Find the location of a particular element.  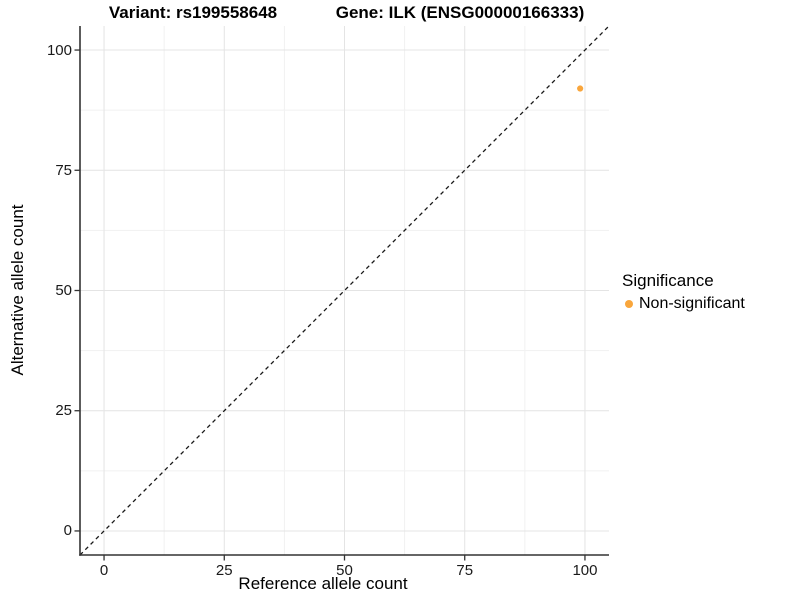

x-tick-label: 100 is located at coordinates (585, 570).